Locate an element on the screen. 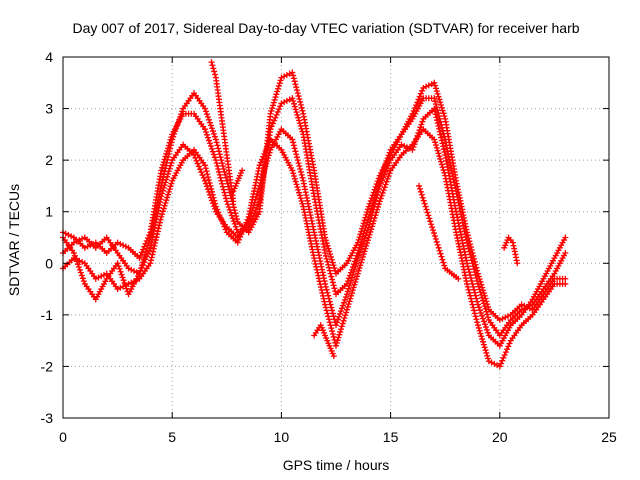 Image resolution: width=640 pixels, height=480 pixels. y-tick-labels: -3 -2 -1 0 1 2 3 4 is located at coordinates (47, 237).